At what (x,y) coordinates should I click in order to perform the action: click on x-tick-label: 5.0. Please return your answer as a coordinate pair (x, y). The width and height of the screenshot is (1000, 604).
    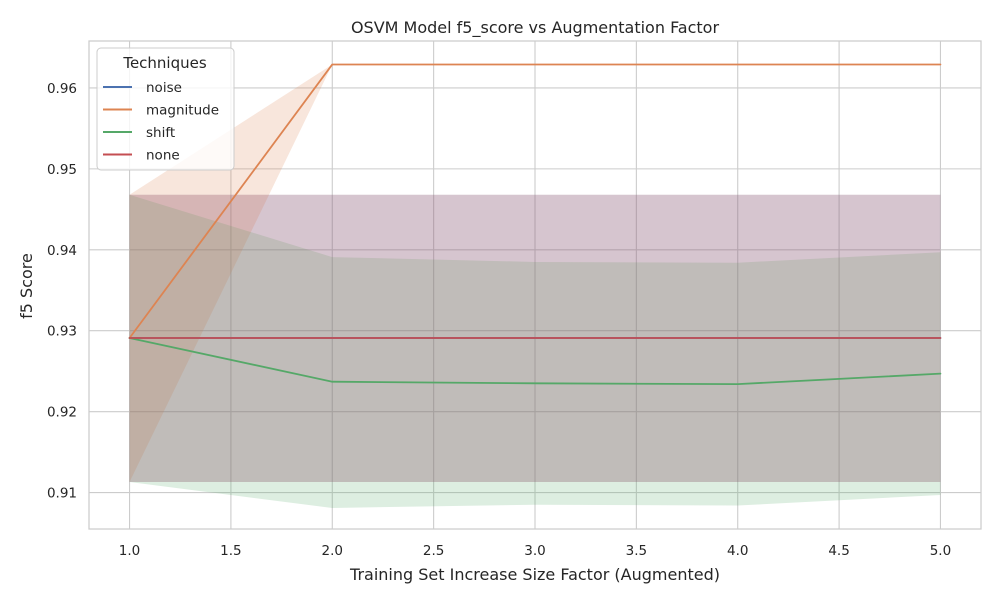
    Looking at the image, I should click on (940, 551).